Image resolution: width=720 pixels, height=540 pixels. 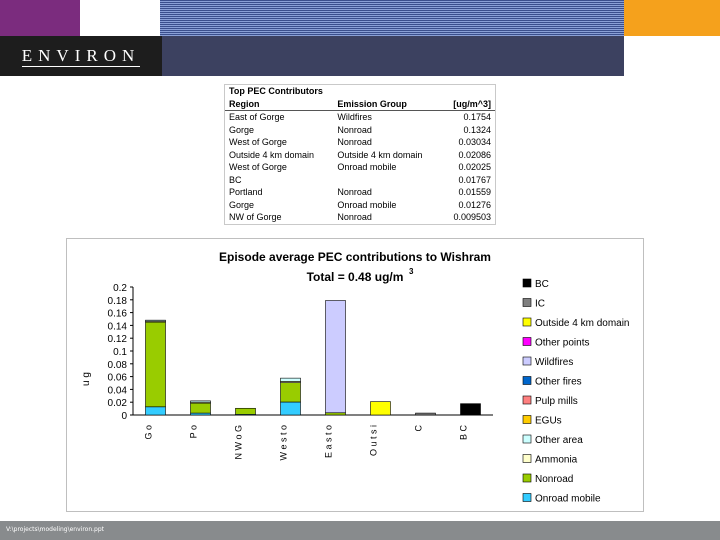 I want to click on chart-subtitle: Total = 0.48 ug/m, so click(x=355, y=277).